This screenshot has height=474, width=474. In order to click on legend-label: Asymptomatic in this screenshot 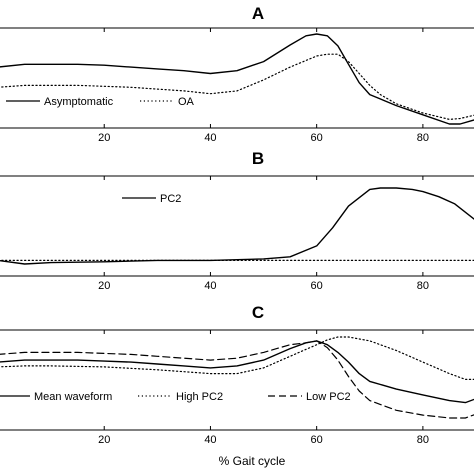, I will do `click(79, 102)`.